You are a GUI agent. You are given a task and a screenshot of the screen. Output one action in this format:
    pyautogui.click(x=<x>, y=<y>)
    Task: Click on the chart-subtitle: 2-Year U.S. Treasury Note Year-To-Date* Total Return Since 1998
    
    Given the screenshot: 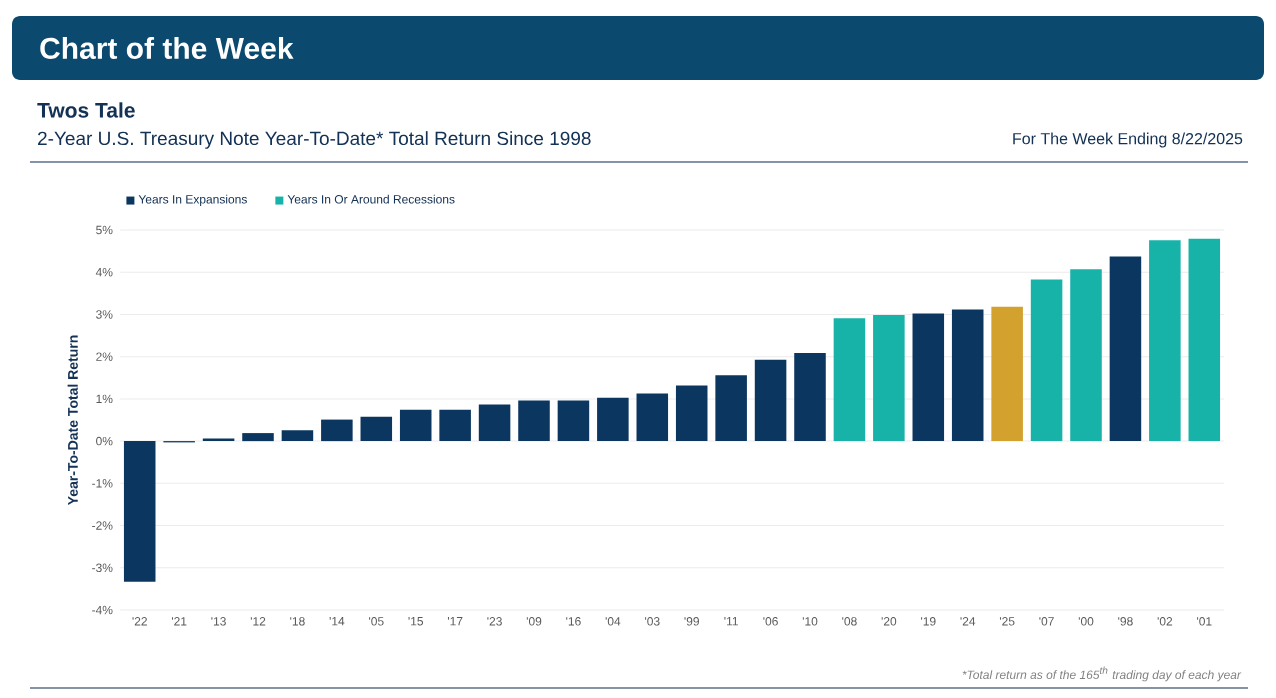 What is the action you would take?
    pyautogui.click(x=314, y=140)
    